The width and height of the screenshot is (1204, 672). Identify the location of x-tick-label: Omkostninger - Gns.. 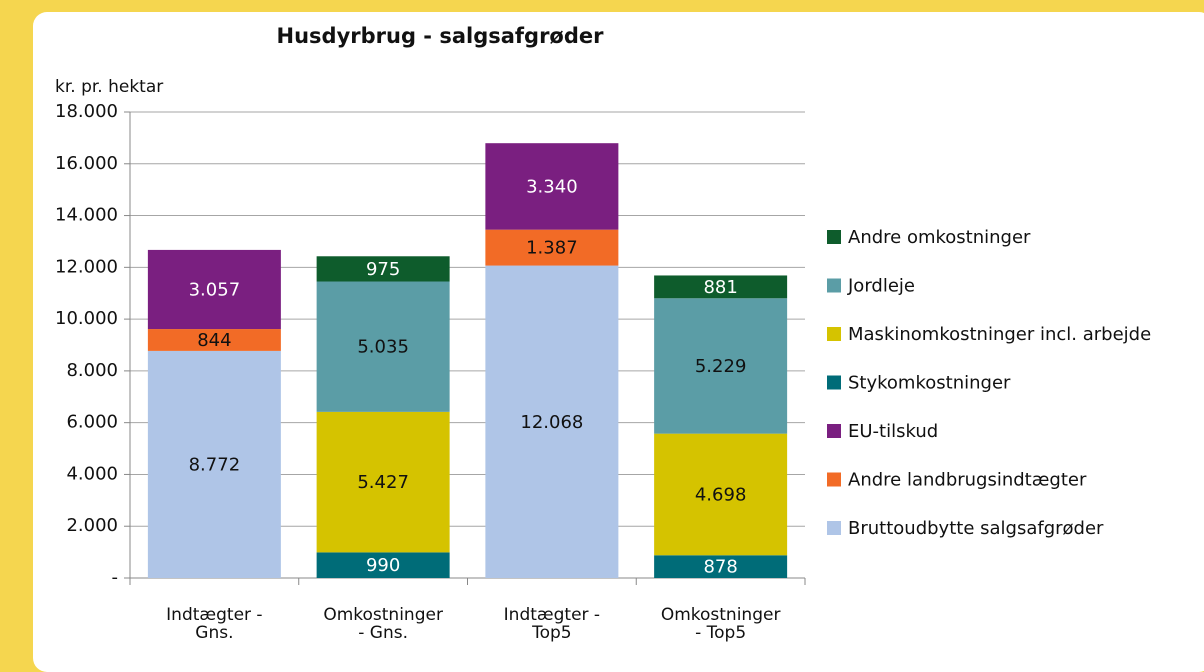
(383, 624).